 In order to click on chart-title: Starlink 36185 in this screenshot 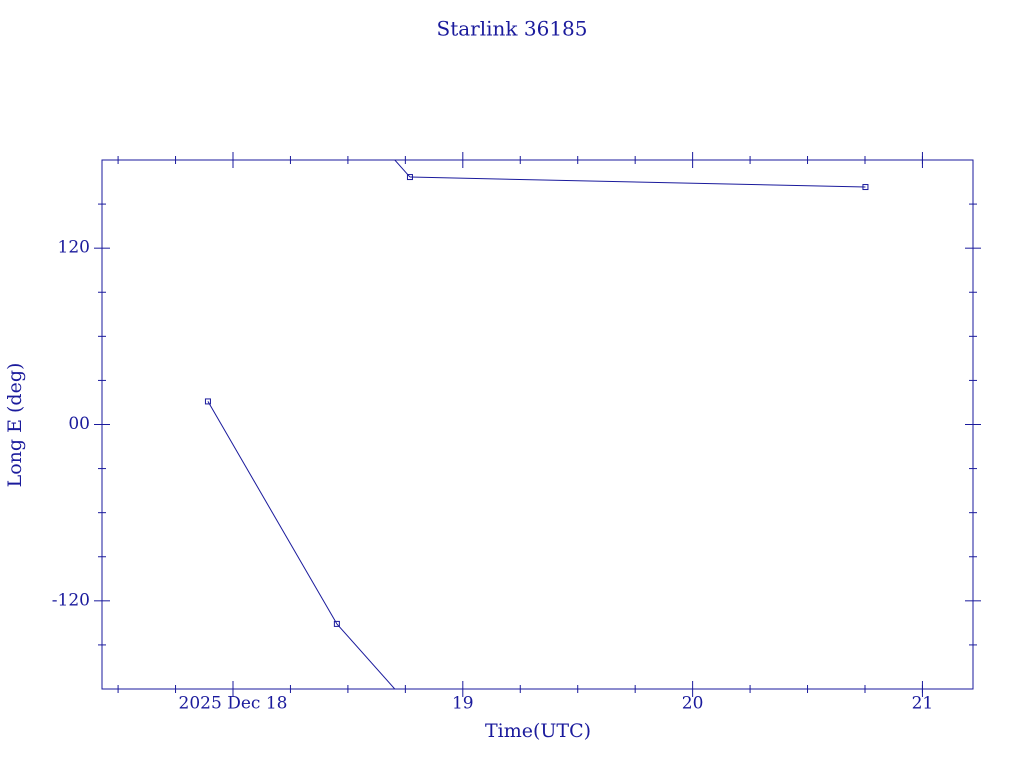, I will do `click(512, 29)`.